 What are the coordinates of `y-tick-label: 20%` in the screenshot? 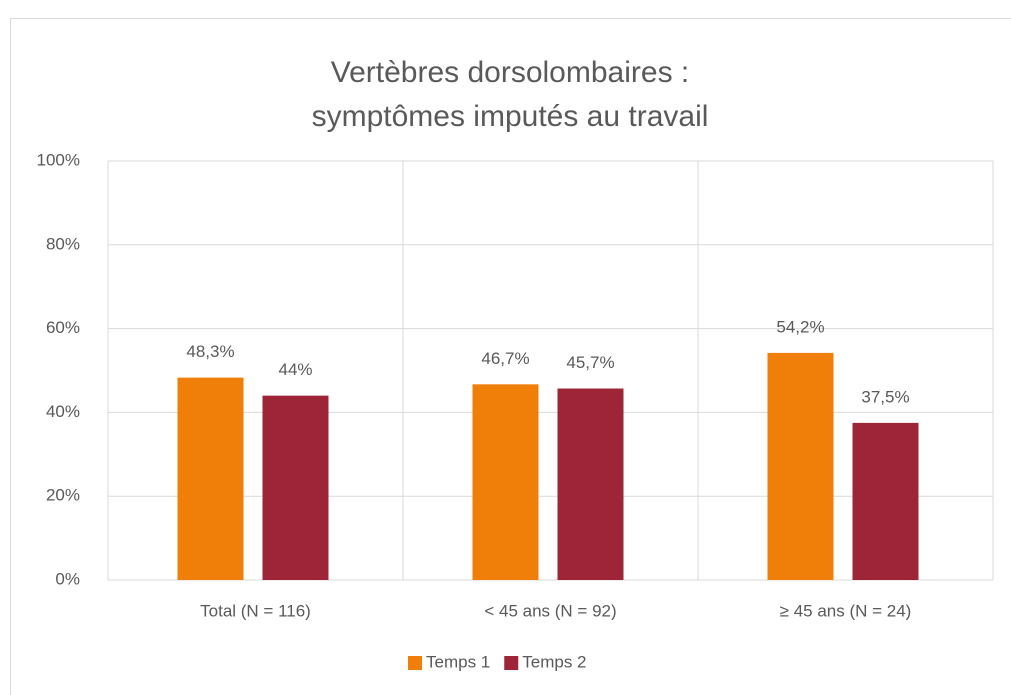 It's located at (63, 495).